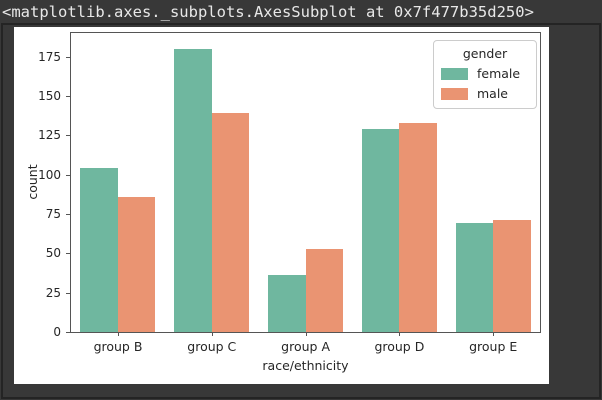 This screenshot has height=400, width=602. What do you see at coordinates (49, 95) in the screenshot?
I see `y-tick-label: 150` at bounding box center [49, 95].